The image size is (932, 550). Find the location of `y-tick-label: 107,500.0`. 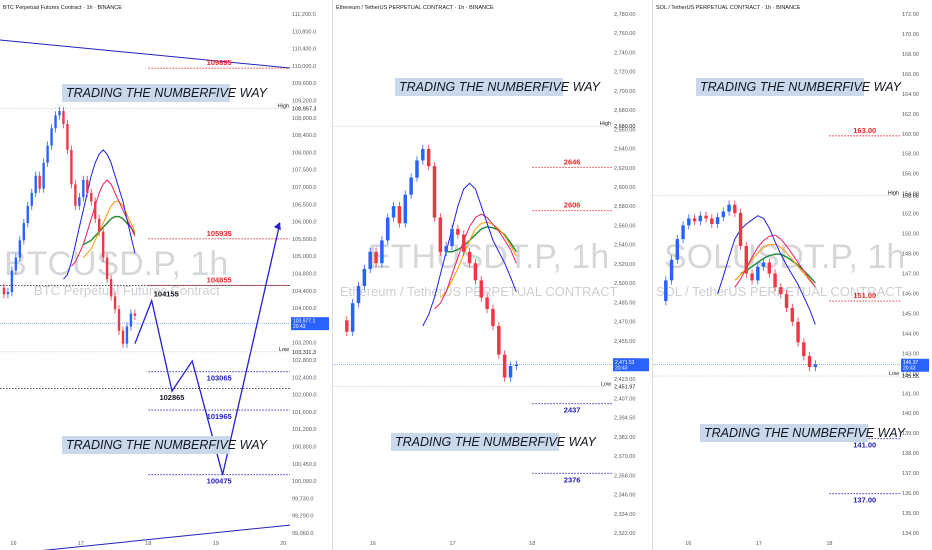

y-tick-label: 107,500.0 is located at coordinates (304, 171).